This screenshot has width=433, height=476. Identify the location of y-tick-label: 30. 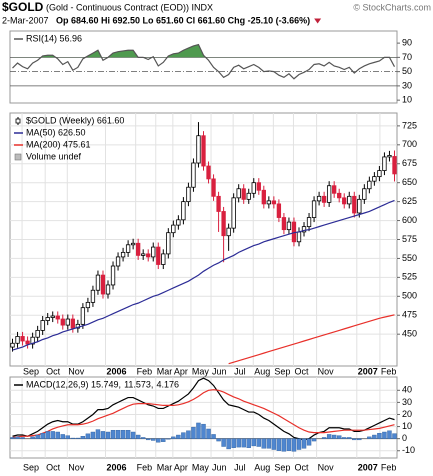
(407, 402).